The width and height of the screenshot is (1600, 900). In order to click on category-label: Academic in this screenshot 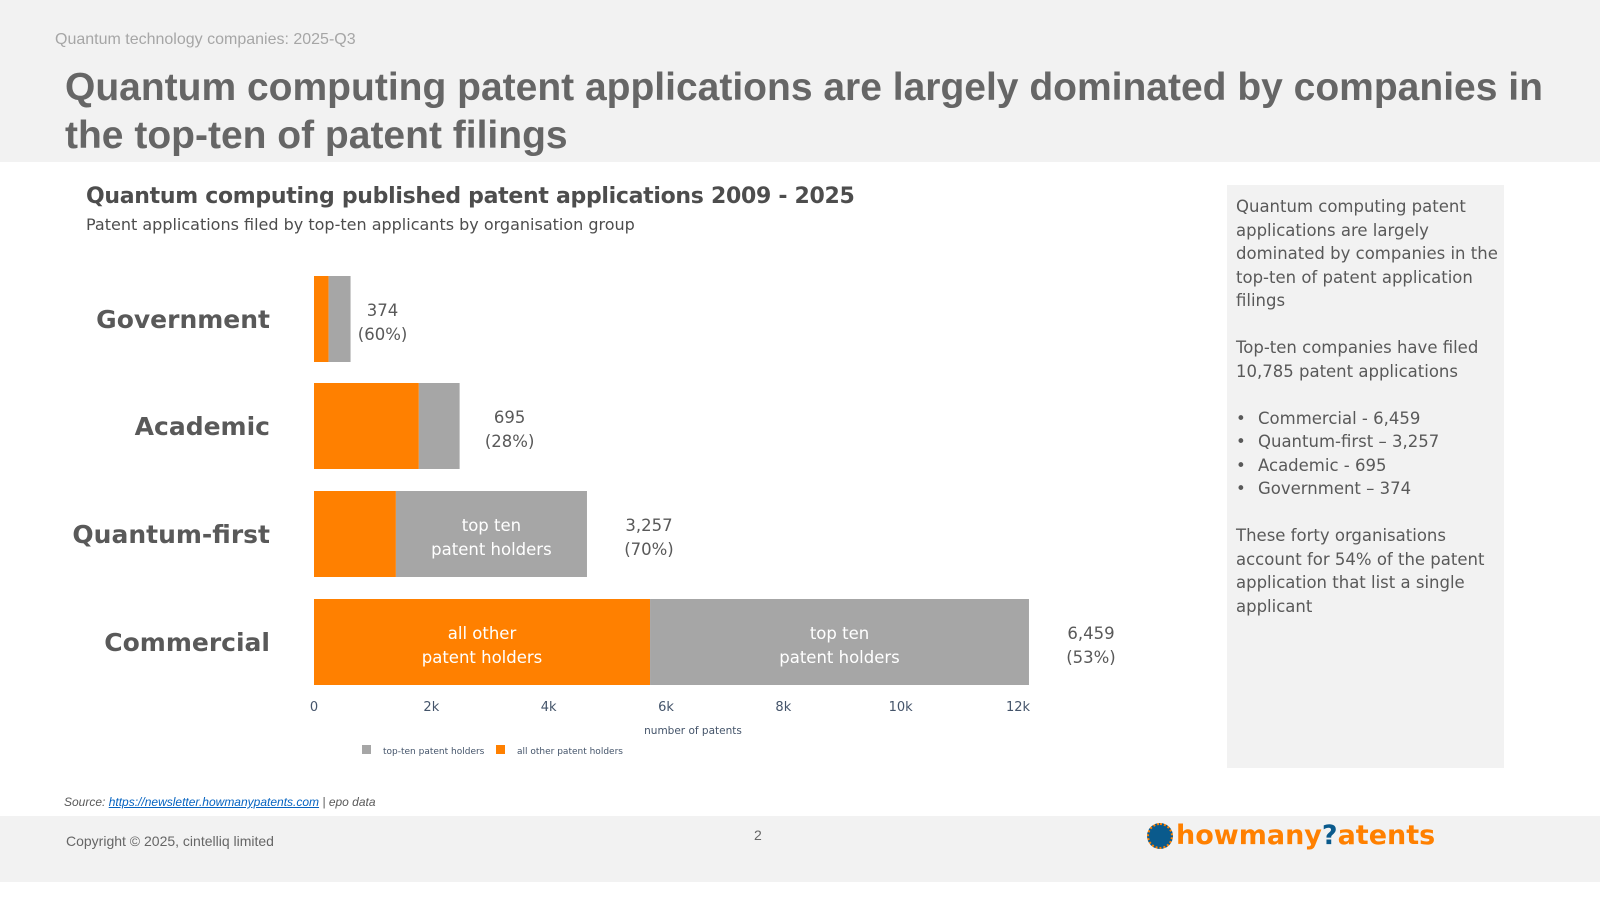, I will do `click(202, 426)`.